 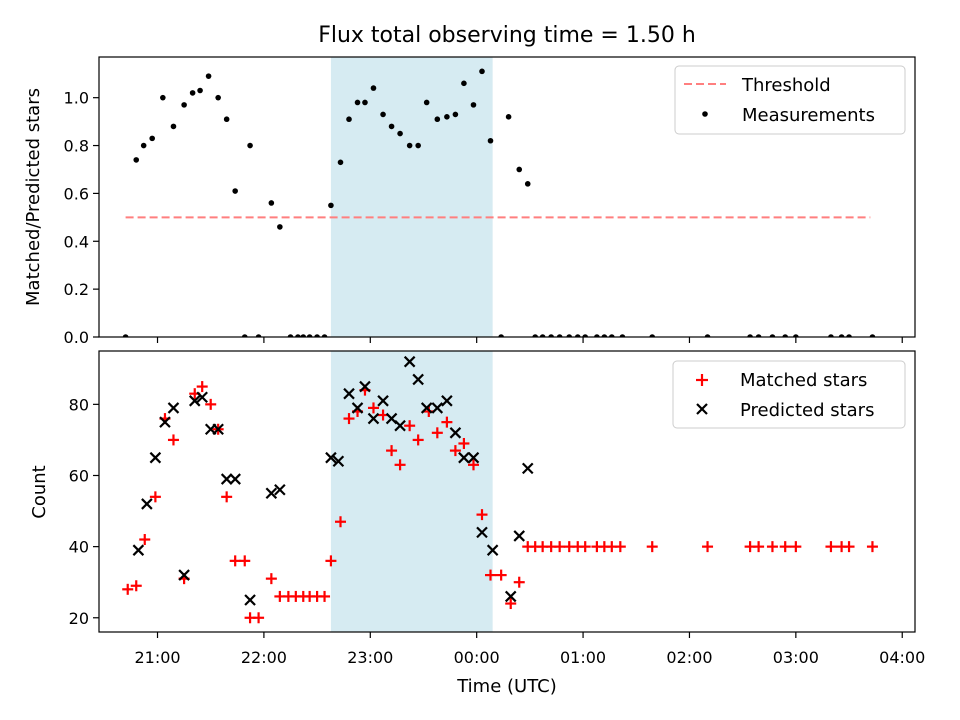 What do you see at coordinates (33, 197) in the screenshot?
I see `top-y-axis-label: Matched/Predicted stars` at bounding box center [33, 197].